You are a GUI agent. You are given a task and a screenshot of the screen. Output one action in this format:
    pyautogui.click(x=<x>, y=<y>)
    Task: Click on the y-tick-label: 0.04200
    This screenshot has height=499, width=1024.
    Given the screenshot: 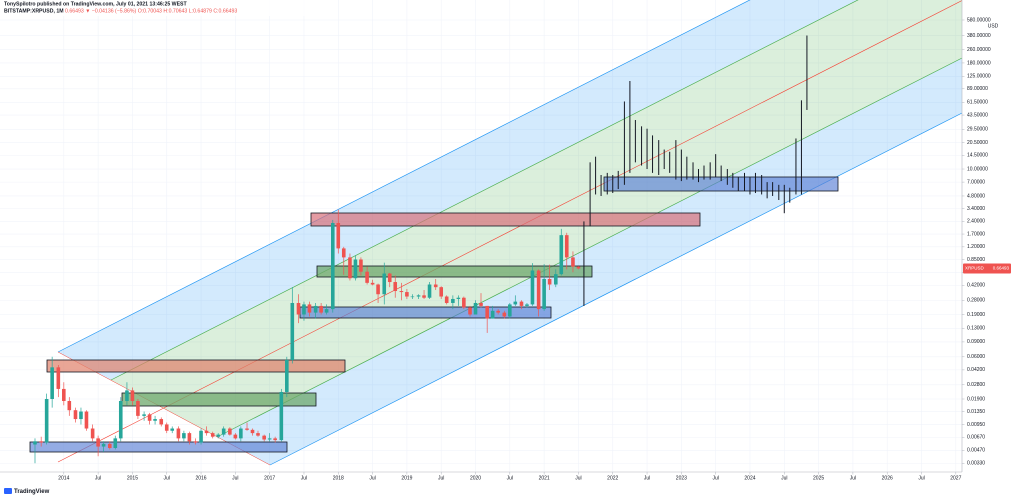 What is the action you would take?
    pyautogui.click(x=976, y=370)
    